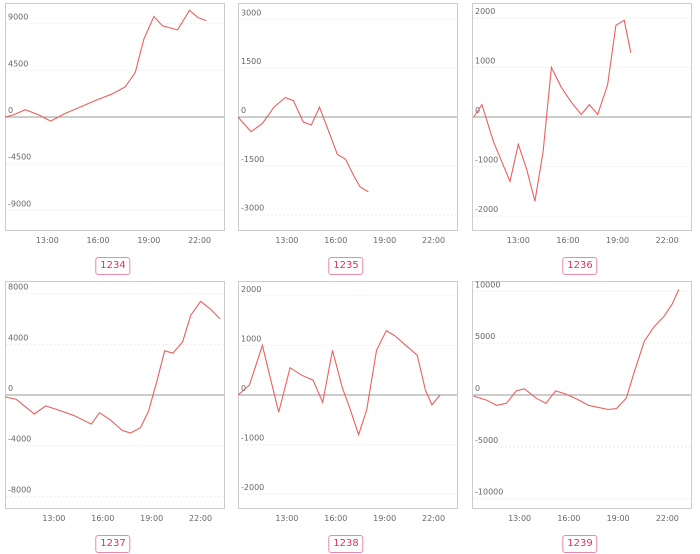  Describe the element at coordinates (114, 124) in the screenshot. I see `chart-svg: -9000 -4500 0 4500 9000 13:00 16:00 19:00 22:00` at that location.